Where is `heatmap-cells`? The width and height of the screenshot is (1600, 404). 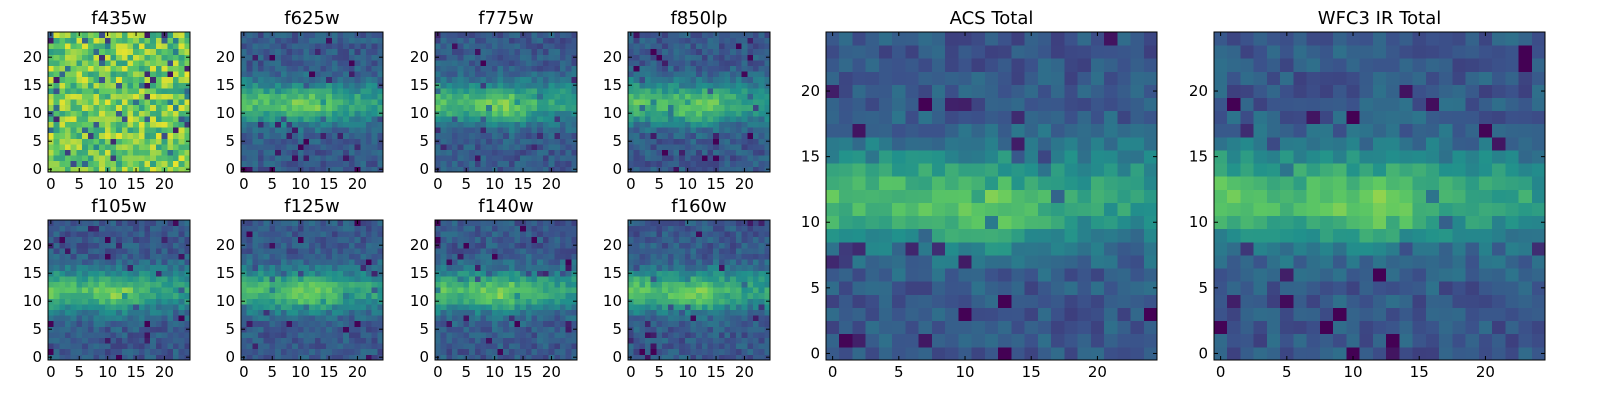 heatmap-cells is located at coordinates (119, 290).